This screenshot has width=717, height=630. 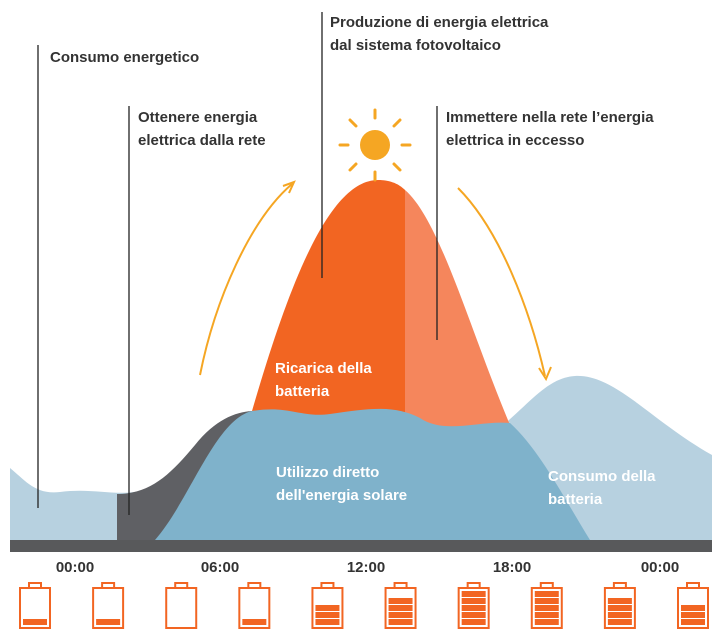 I want to click on label: Utilizzo diretto, so click(x=327, y=472).